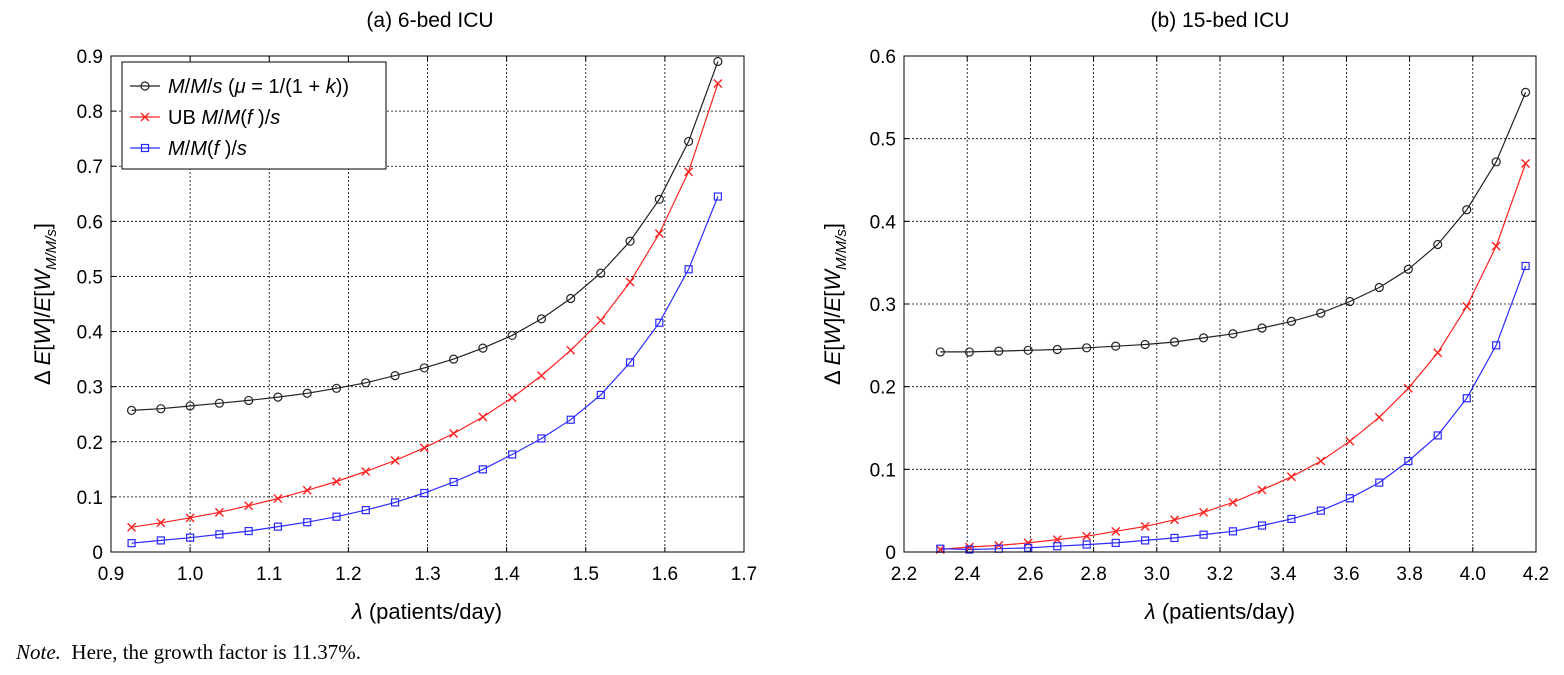 The height and width of the screenshot is (675, 1564). I want to click on y-tick-label: 0.3, so click(90, 388).